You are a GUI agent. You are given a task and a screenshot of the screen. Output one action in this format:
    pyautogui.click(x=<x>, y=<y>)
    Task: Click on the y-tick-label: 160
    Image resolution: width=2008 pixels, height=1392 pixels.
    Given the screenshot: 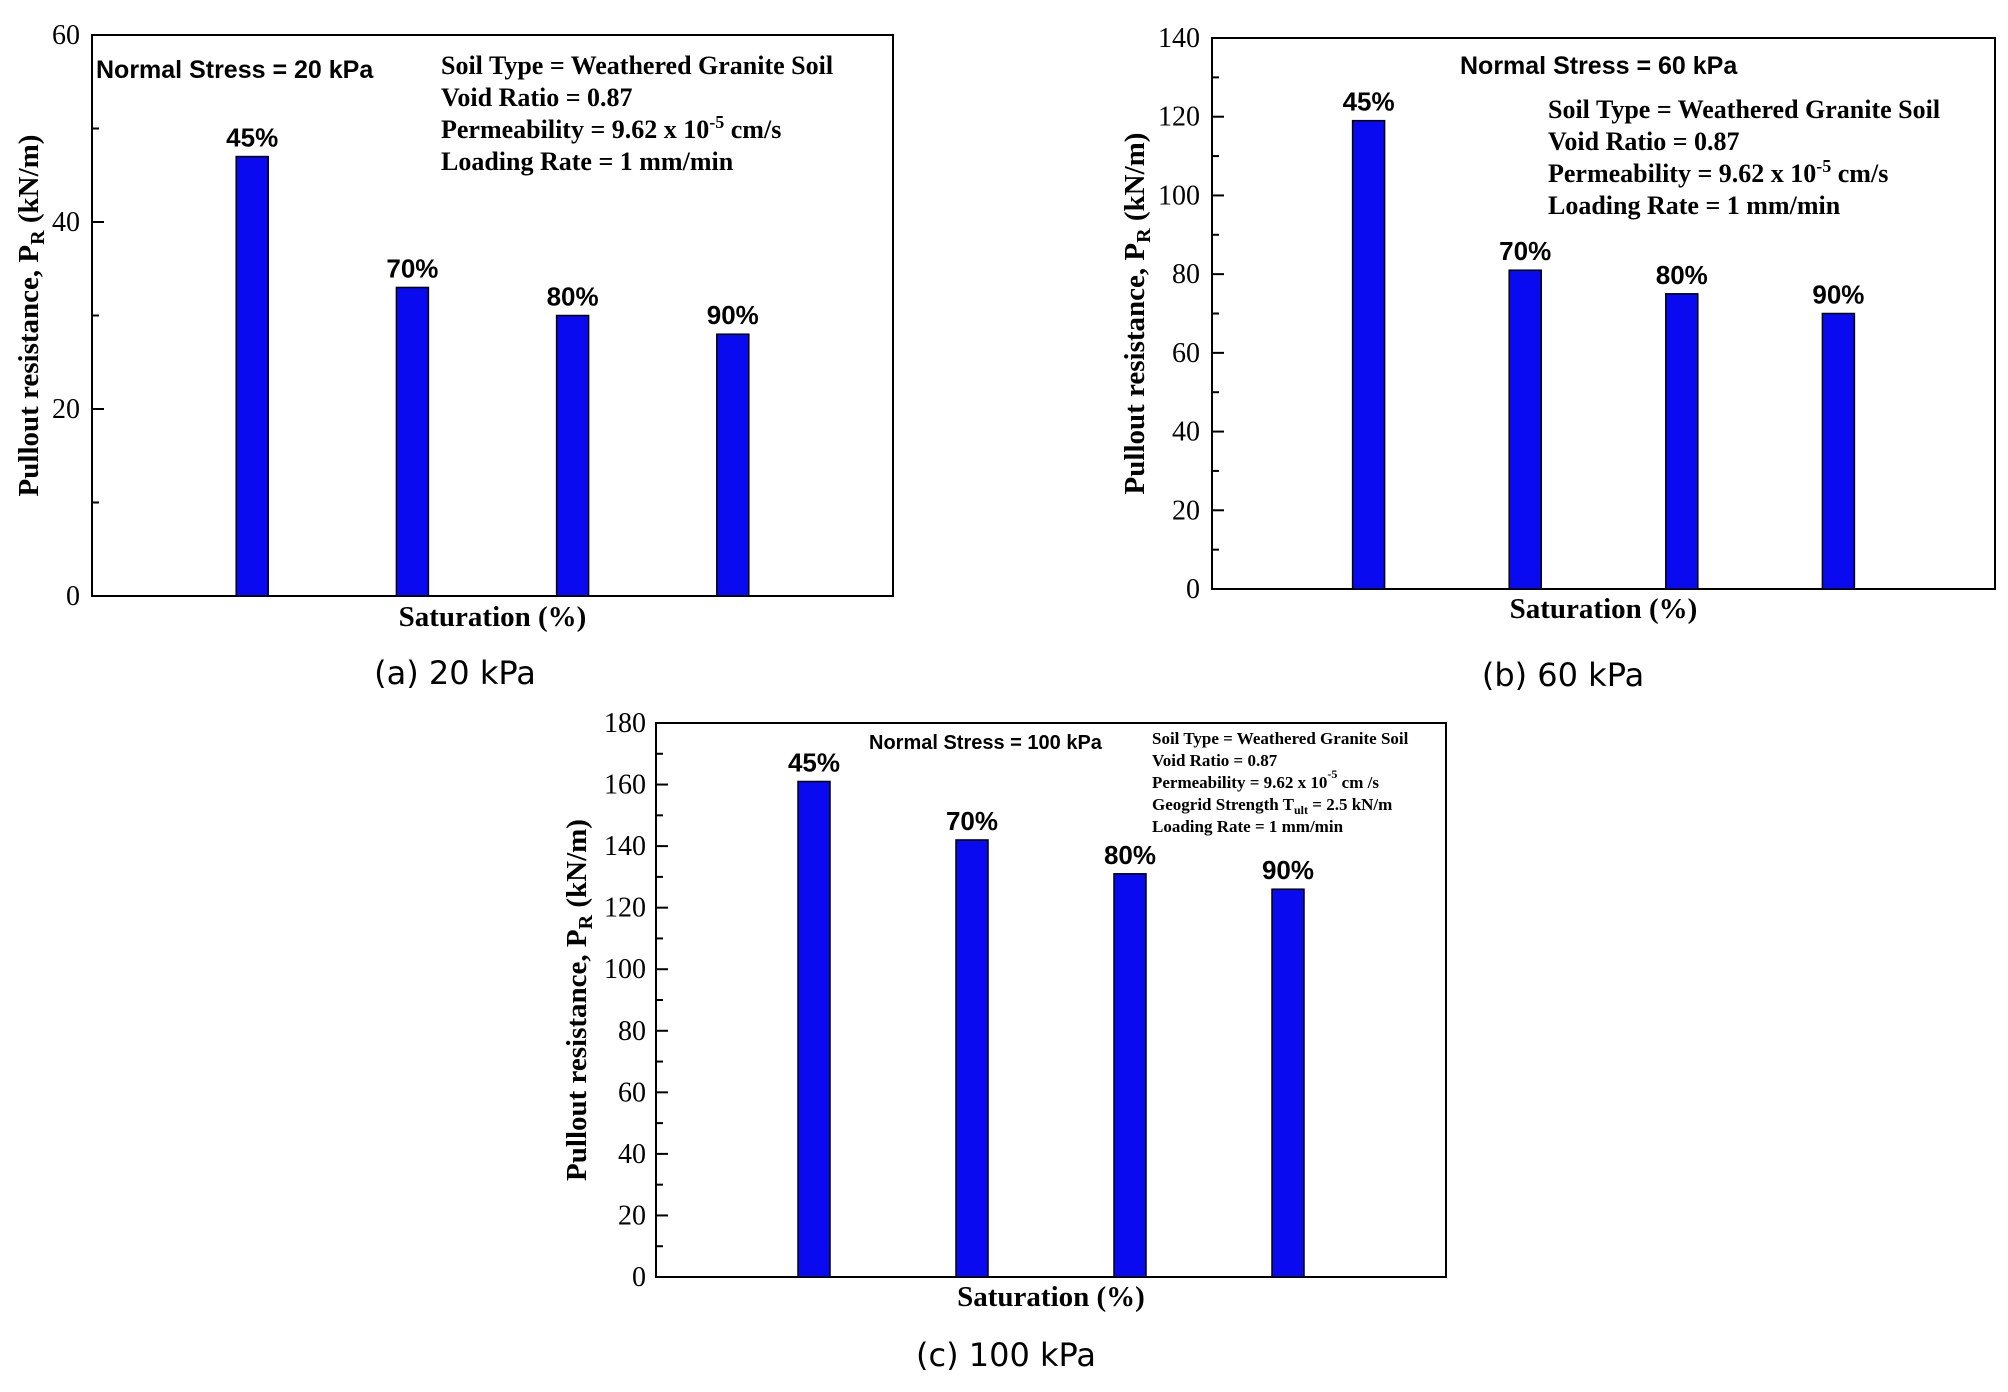 What is the action you would take?
    pyautogui.click(x=625, y=785)
    